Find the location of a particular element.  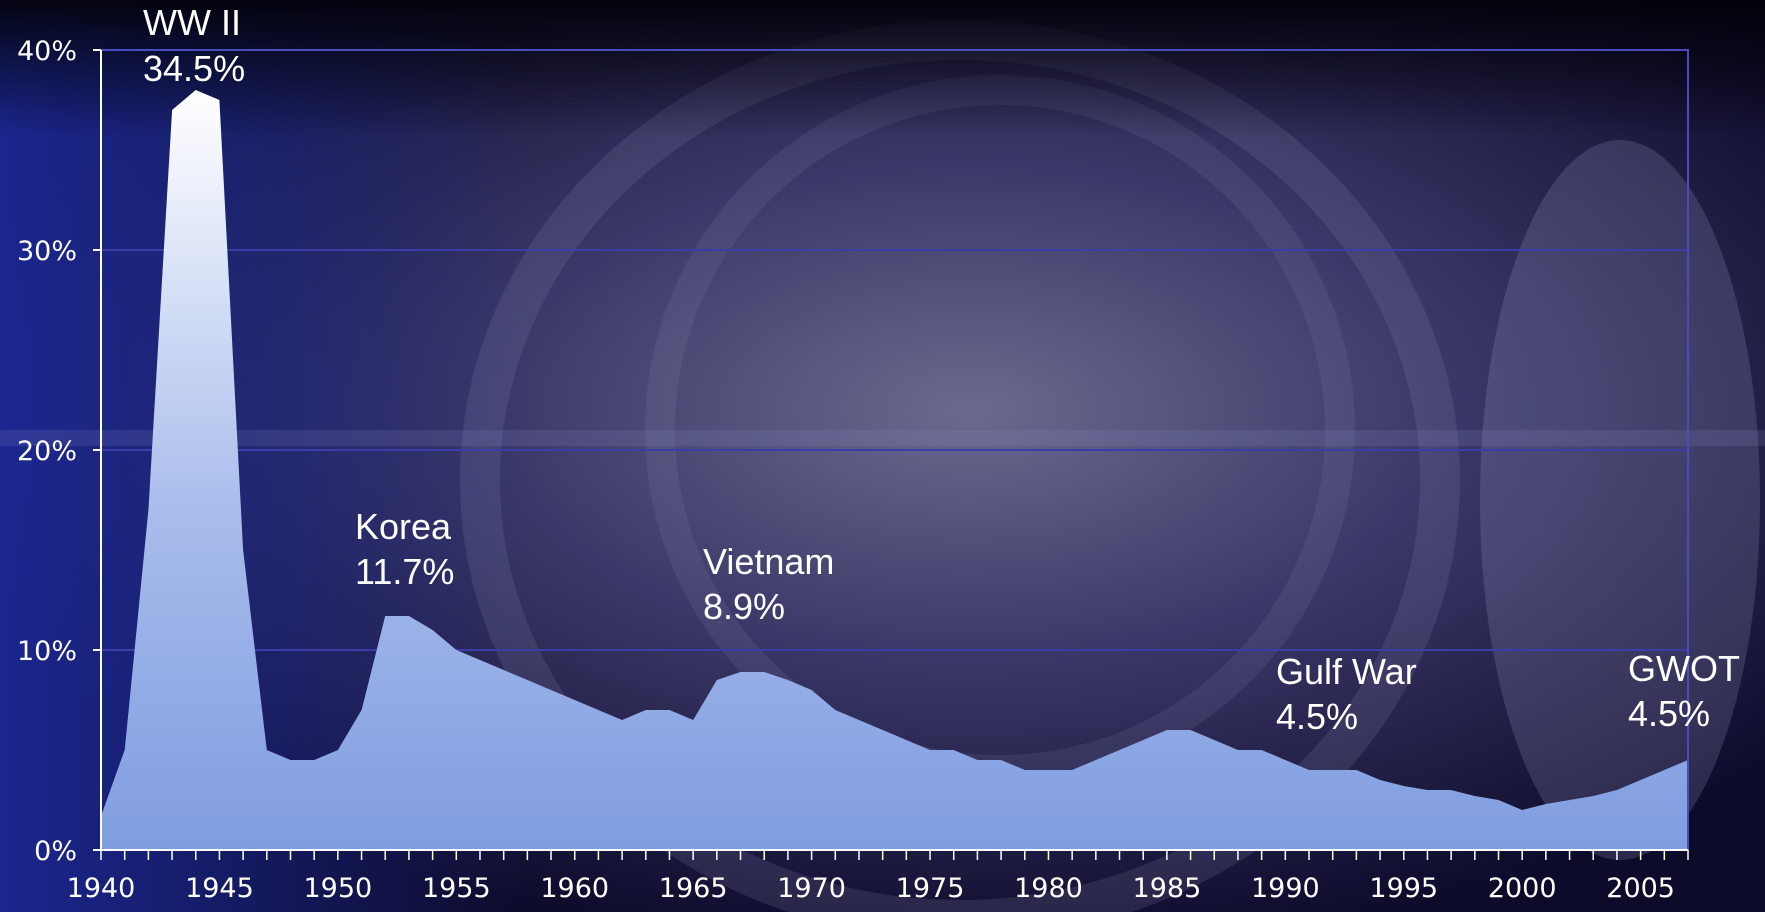

x-tick-label: 1985 is located at coordinates (1167, 888).